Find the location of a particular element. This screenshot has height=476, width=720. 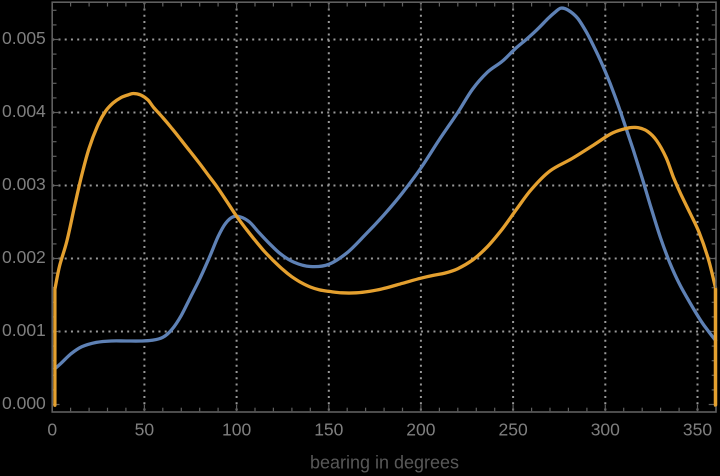

svg-text: 0 is located at coordinates (52, 429).